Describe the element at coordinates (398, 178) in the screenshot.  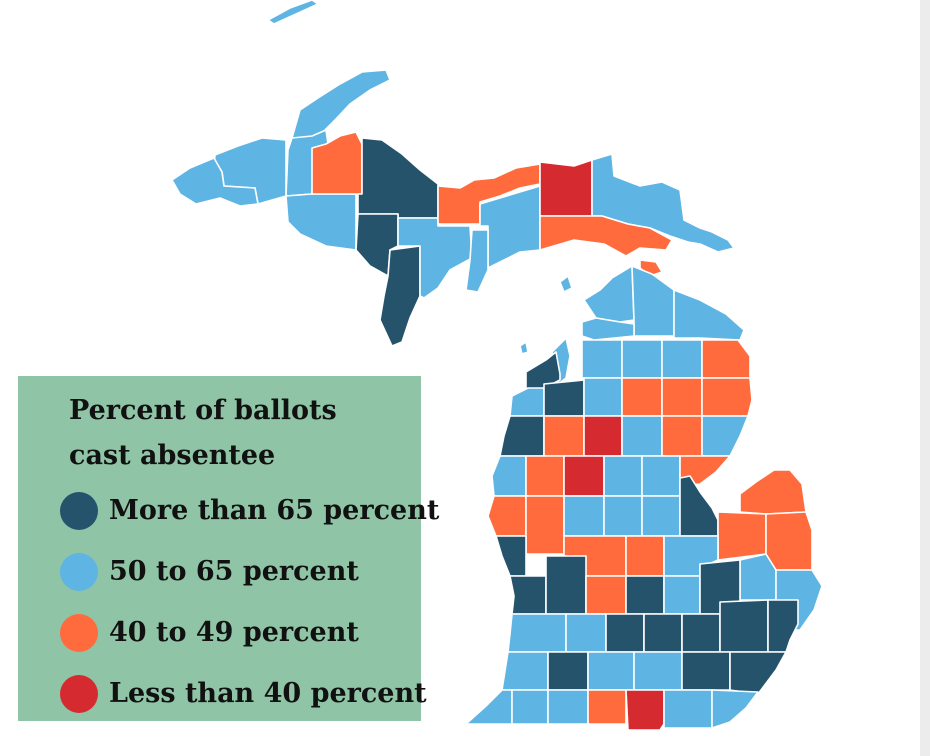
I see `county-marquette` at that location.